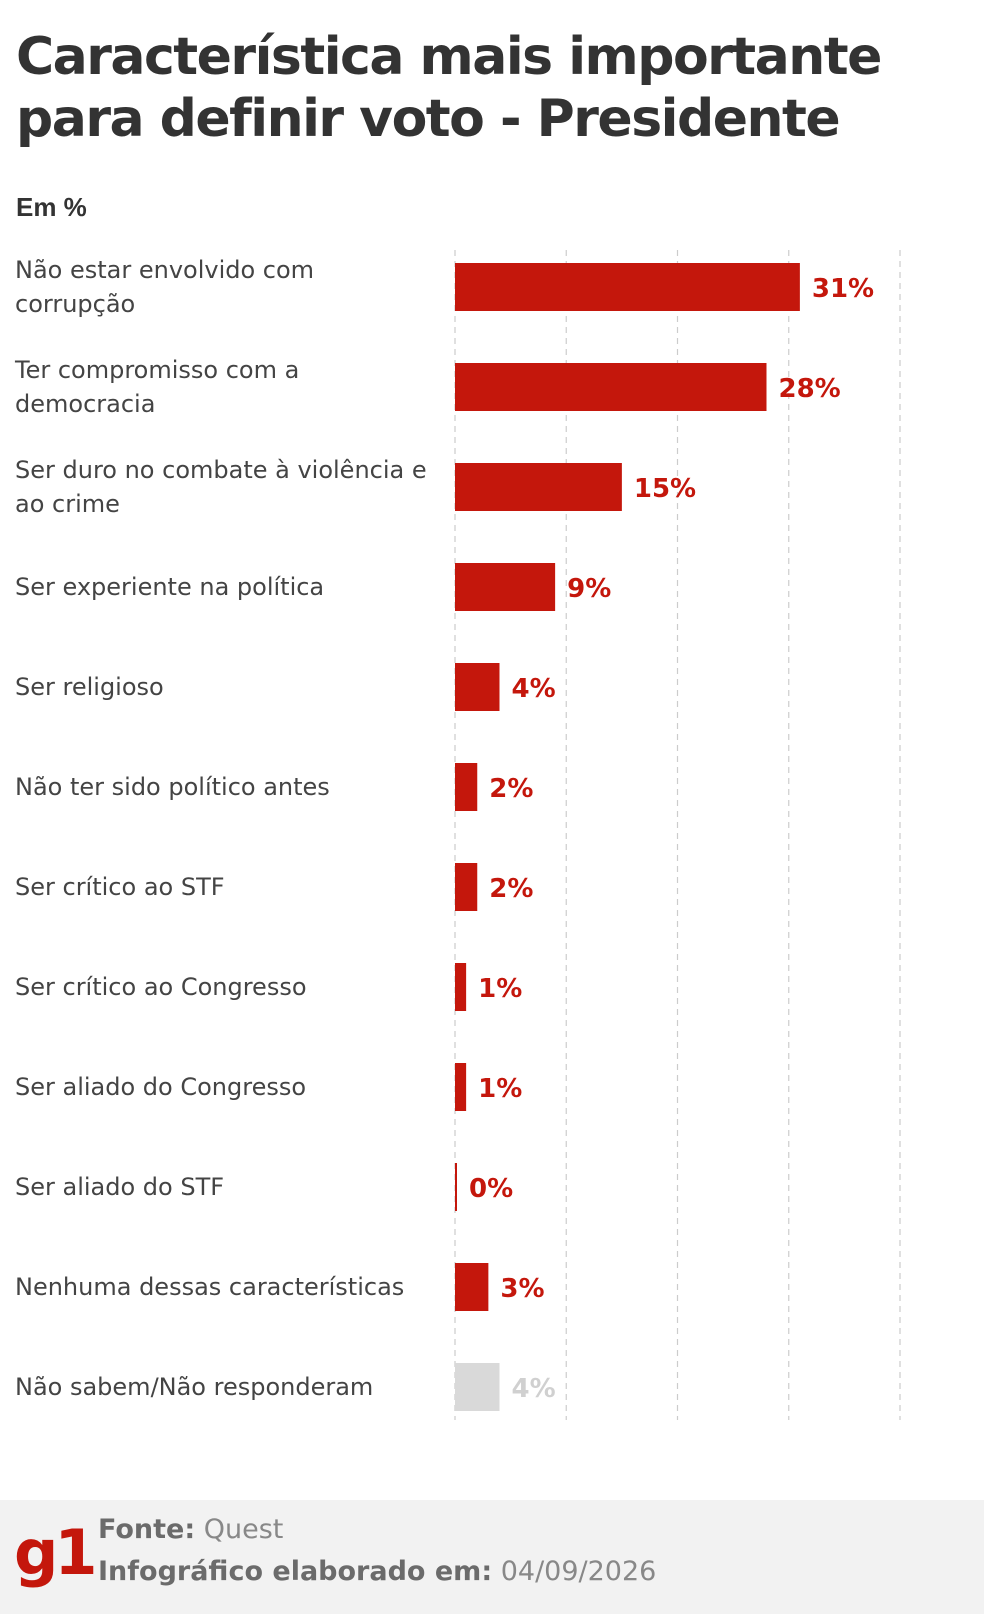 This screenshot has height=1614, width=984. I want to click on source-value: Quest, so click(243, 1529).